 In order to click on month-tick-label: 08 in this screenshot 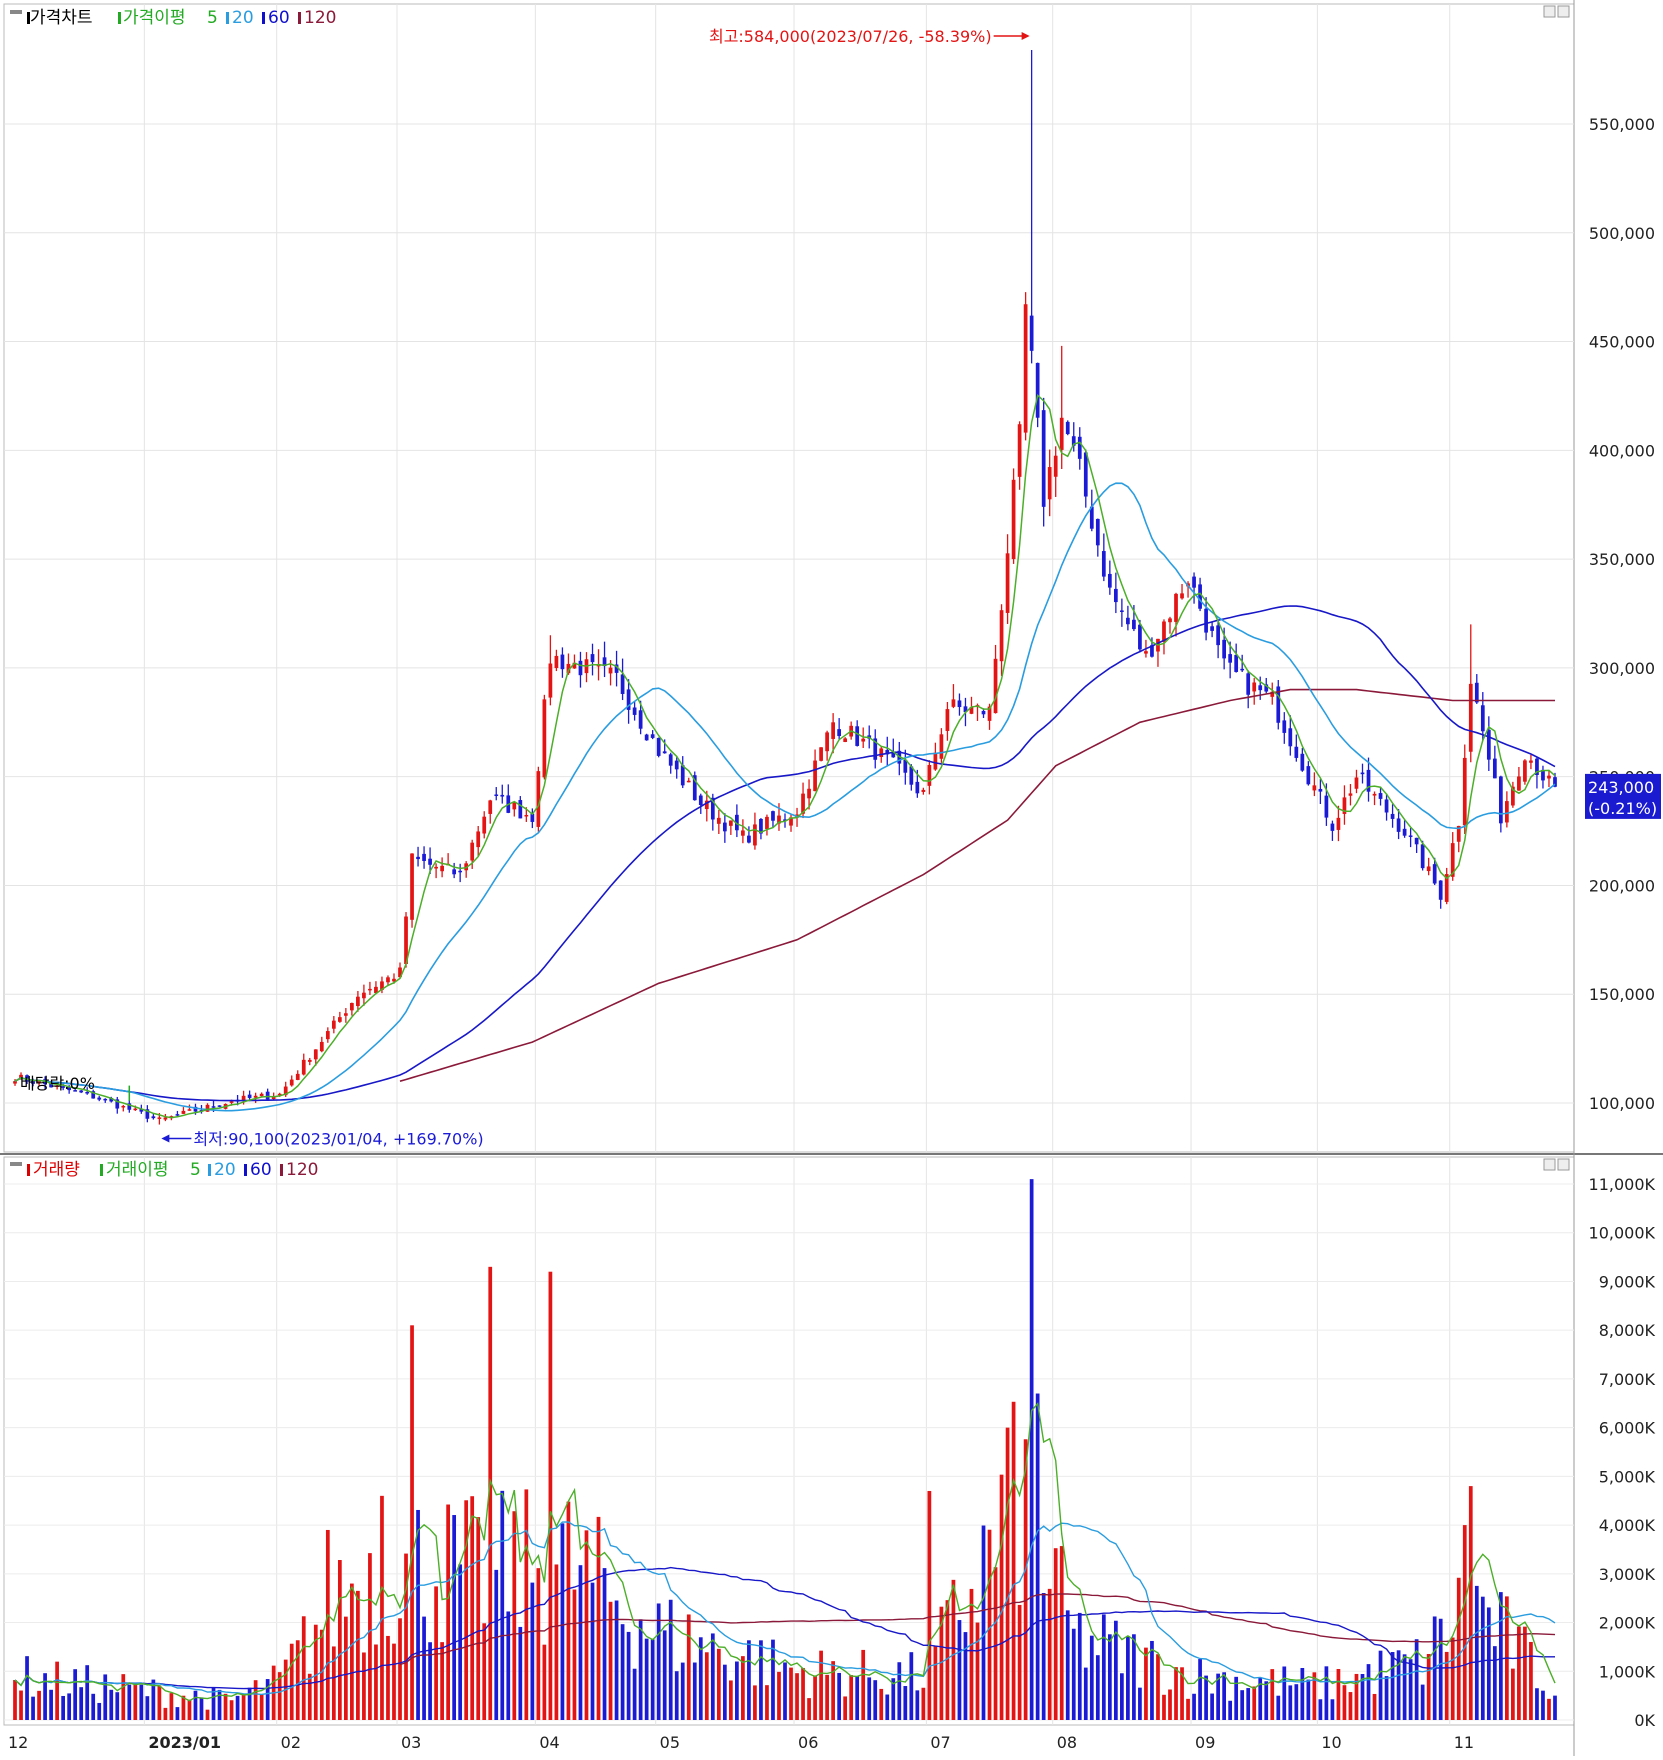, I will do `click(1067, 1742)`.